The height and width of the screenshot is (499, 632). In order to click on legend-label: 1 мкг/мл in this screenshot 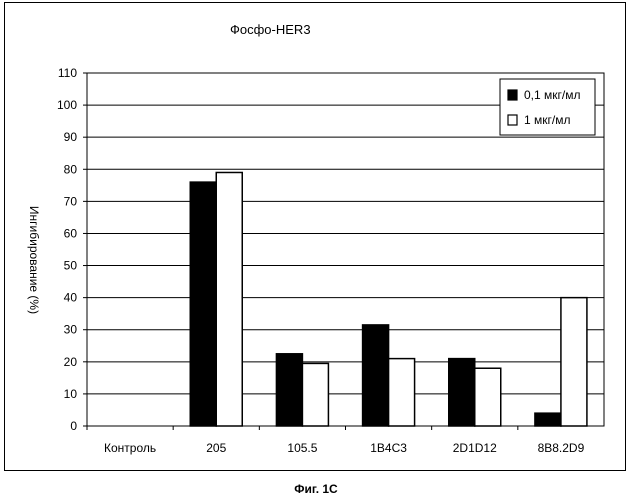, I will do `click(547, 120)`.